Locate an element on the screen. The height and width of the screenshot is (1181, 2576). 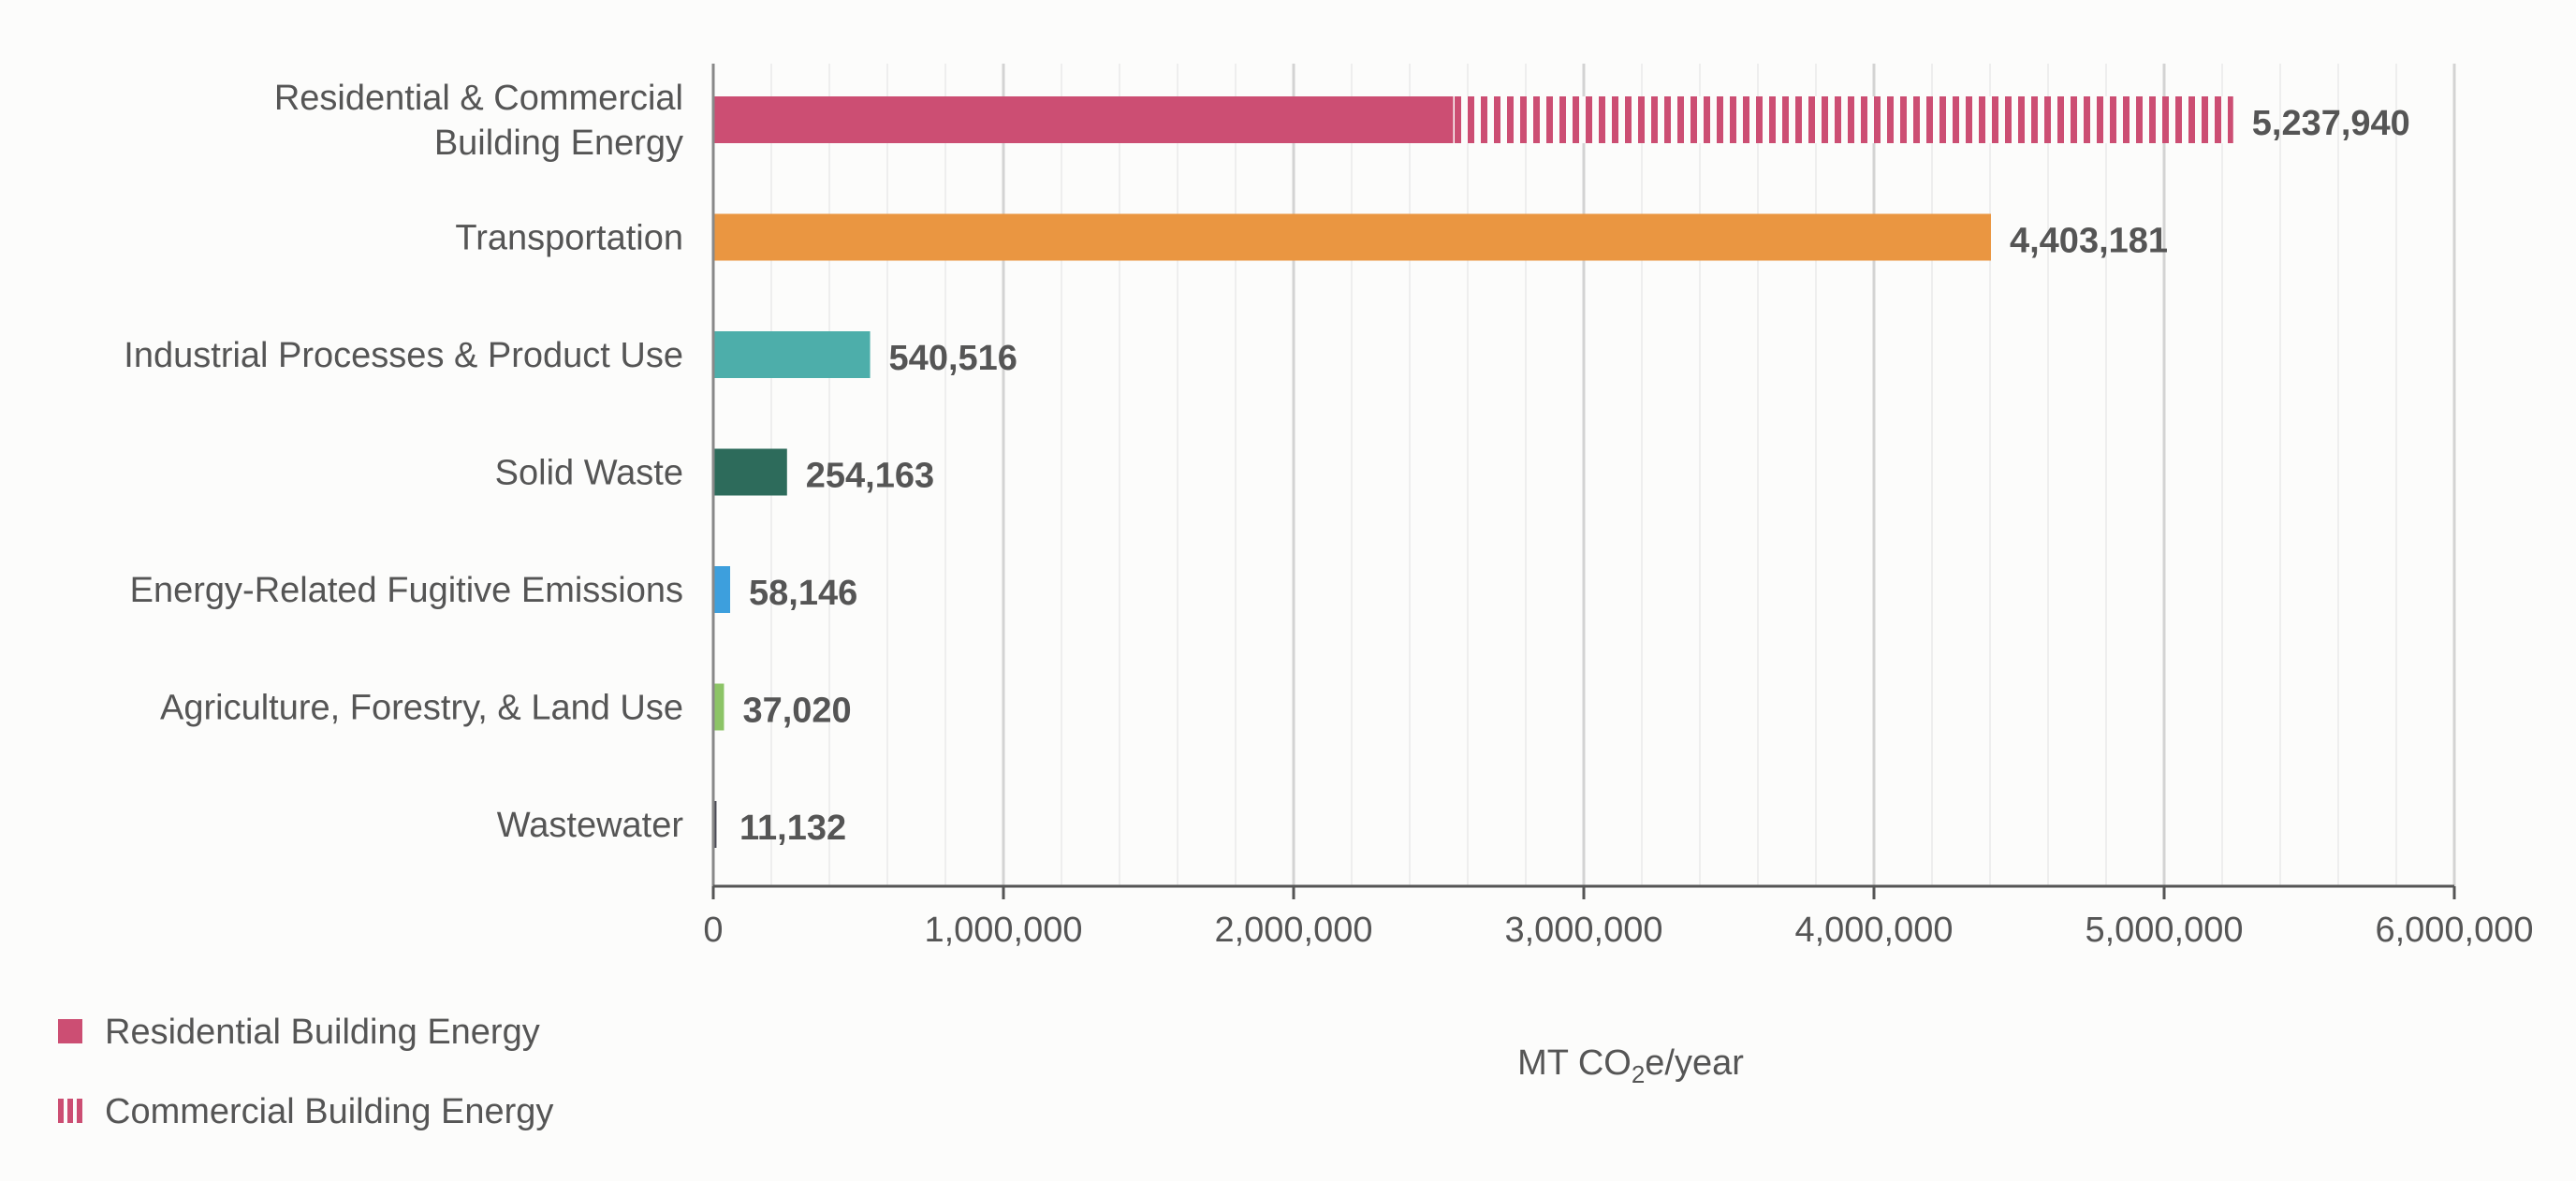
legend-label: Residential Building Energy is located at coordinates (322, 1032).